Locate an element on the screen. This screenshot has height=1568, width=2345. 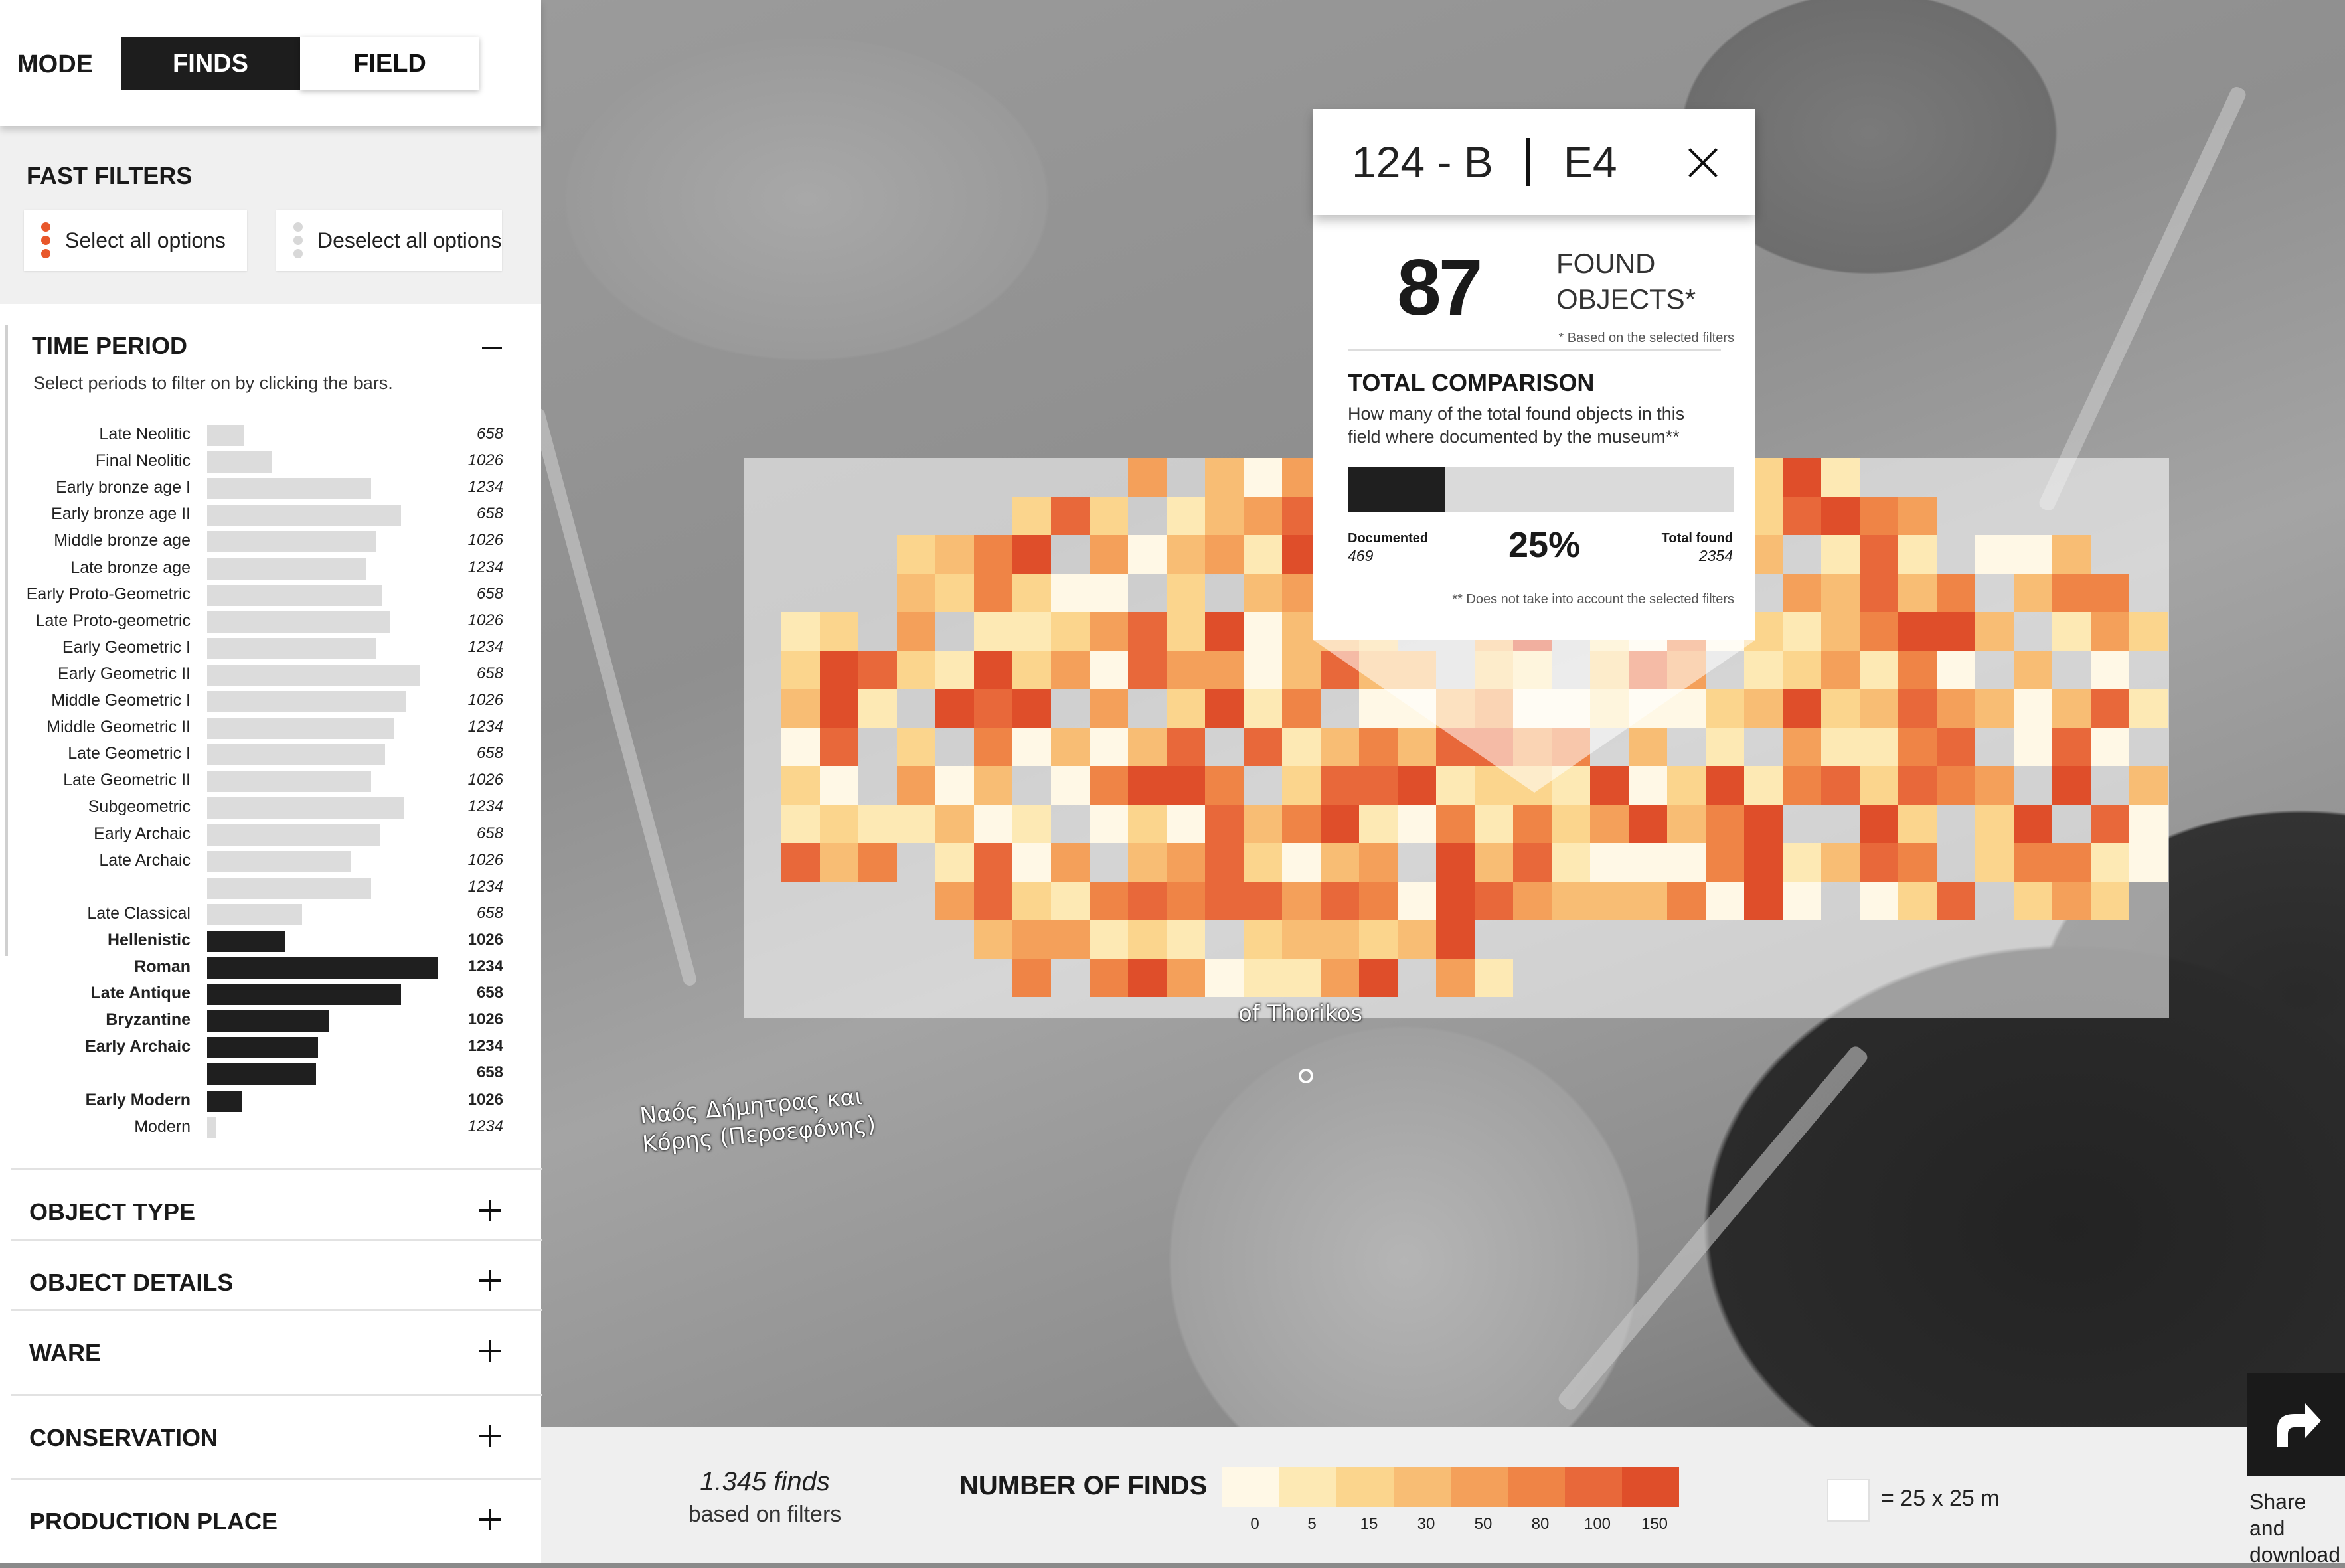
time-period-row: Early Geometric II 658 is located at coordinates (270, 675).